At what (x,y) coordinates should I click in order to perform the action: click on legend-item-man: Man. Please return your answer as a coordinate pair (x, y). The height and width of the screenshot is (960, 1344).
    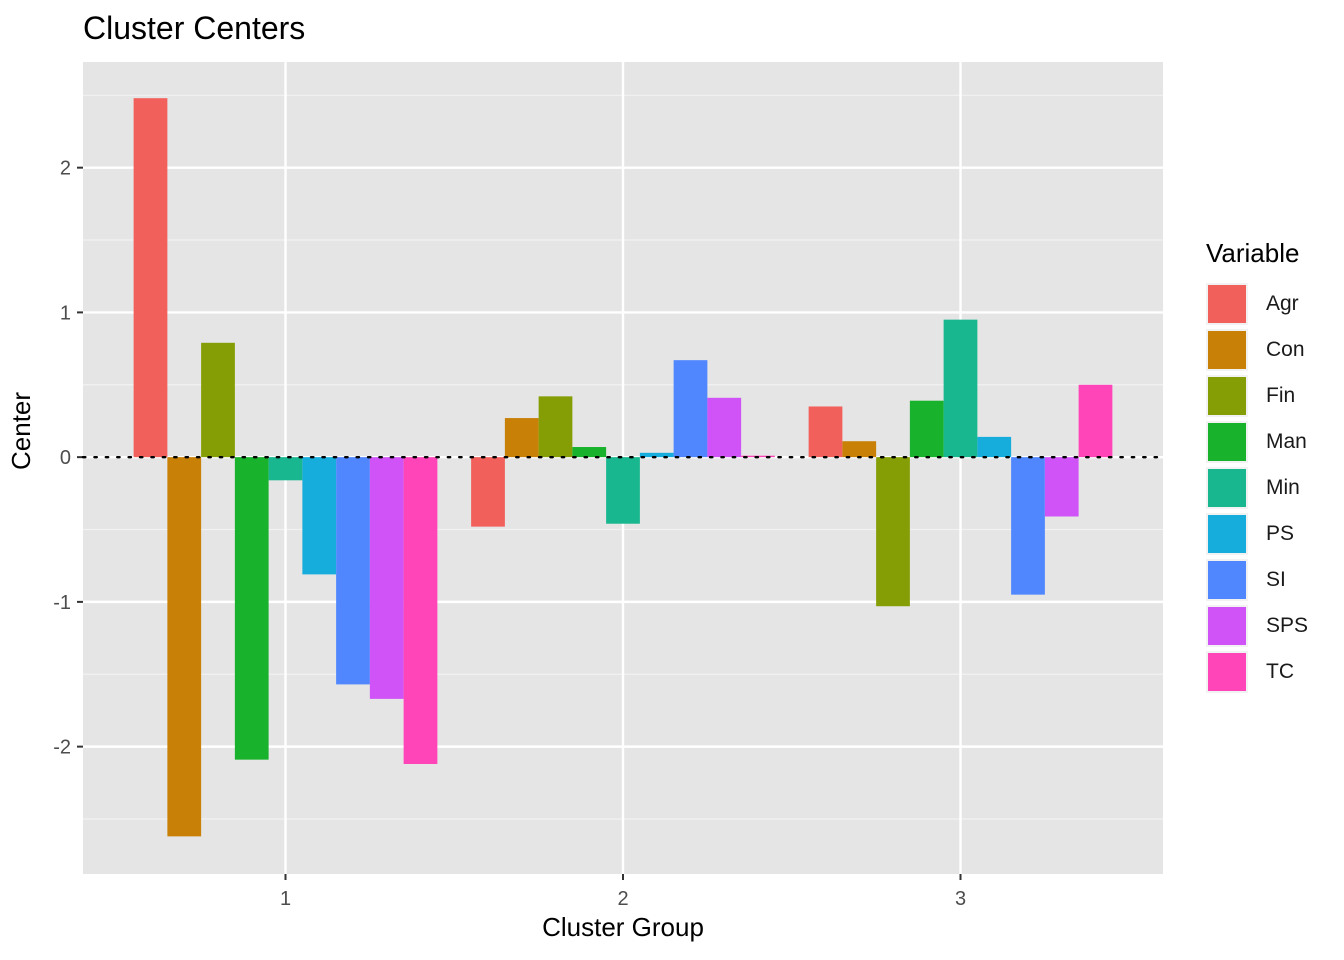
    Looking at the image, I should click on (1257, 442).